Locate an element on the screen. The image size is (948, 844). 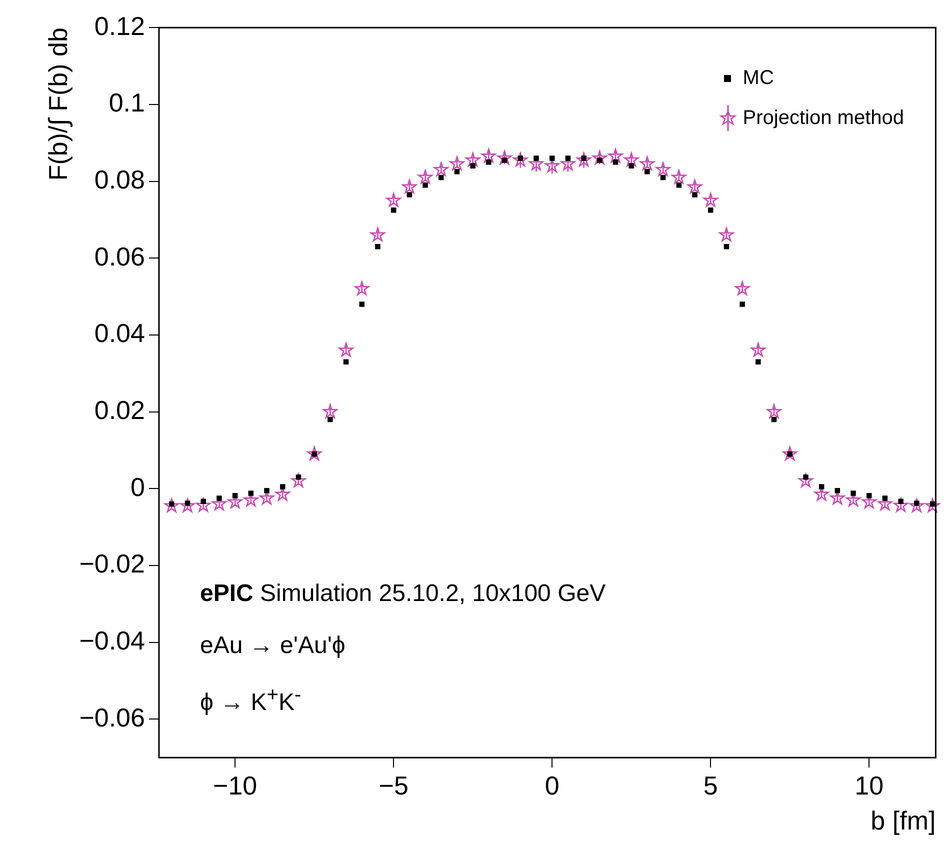
y-tick-label: 0.04 is located at coordinates (119, 333).